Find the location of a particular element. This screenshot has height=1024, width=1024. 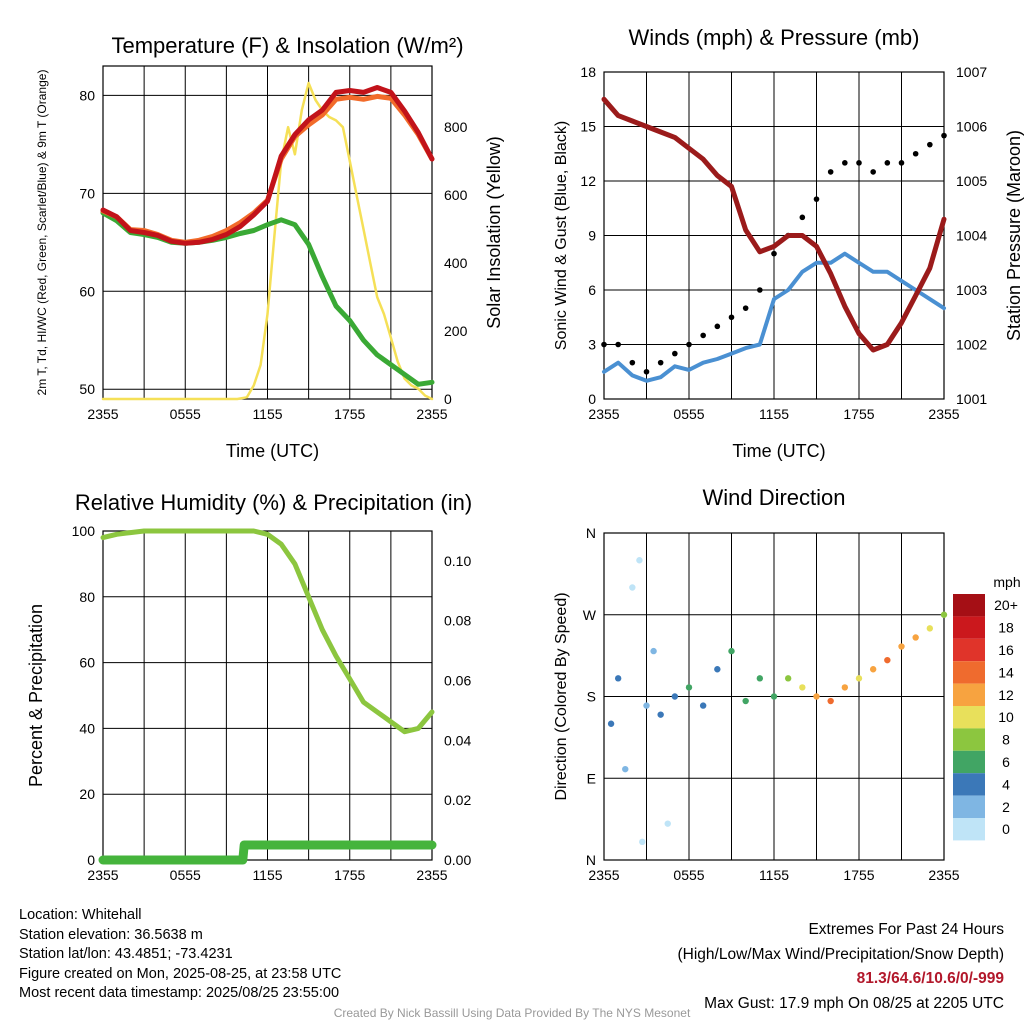

direction-ytick-label: S is located at coordinates (591, 697).